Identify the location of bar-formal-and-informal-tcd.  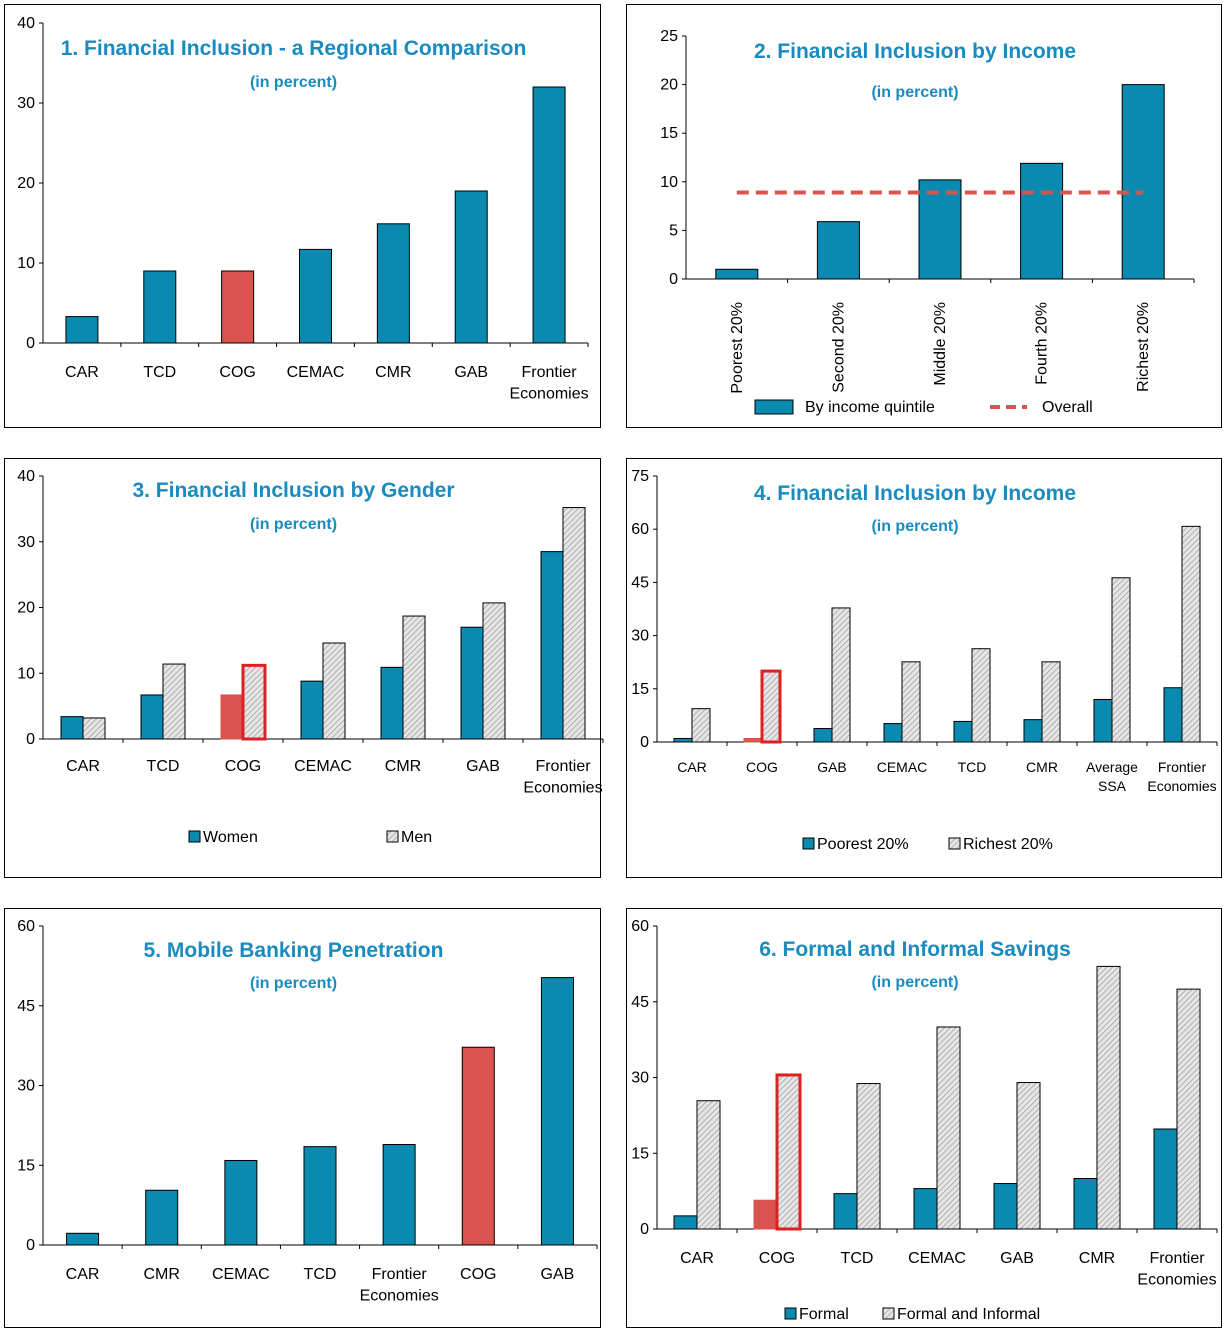
(868, 1156).